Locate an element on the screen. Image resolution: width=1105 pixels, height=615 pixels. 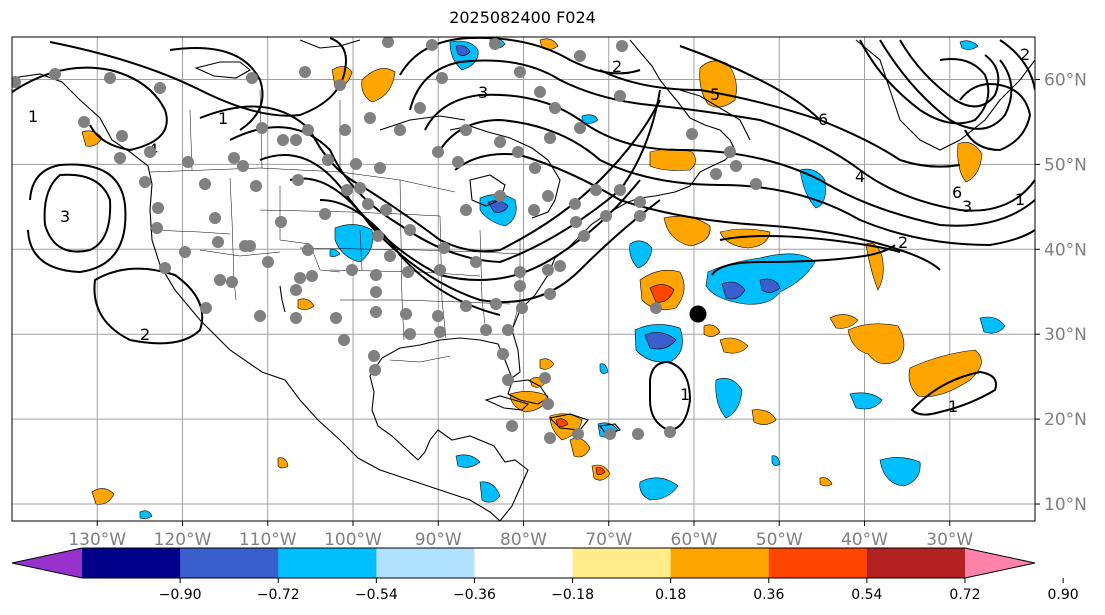
longitude-label: 40°W is located at coordinates (864, 540).